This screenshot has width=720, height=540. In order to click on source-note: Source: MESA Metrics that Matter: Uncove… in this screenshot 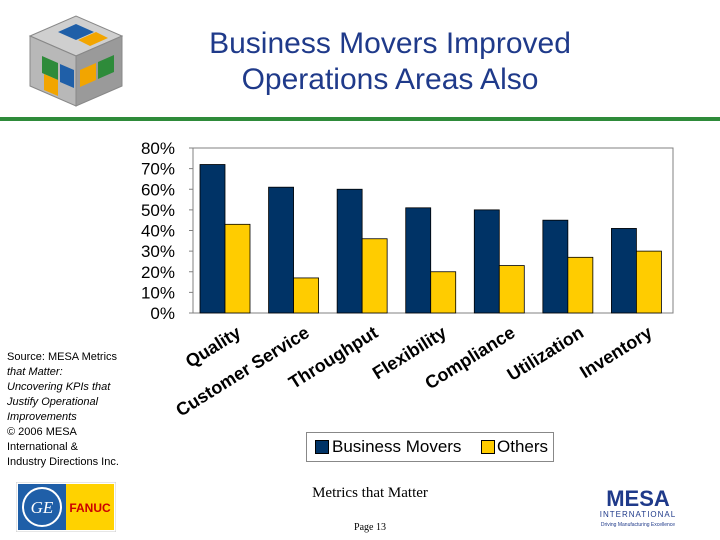, I will do `click(72, 410)`.